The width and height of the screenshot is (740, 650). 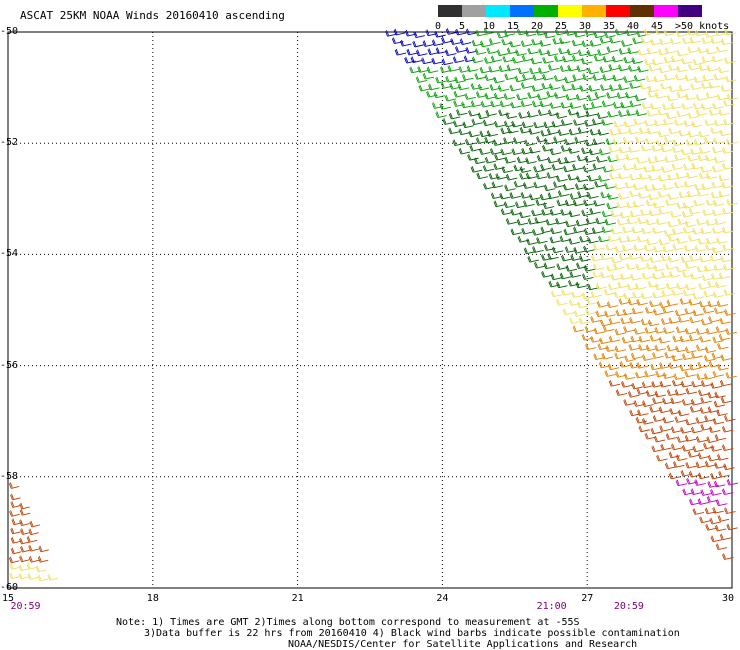 What do you see at coordinates (587, 598) in the screenshot?
I see `x-tick-label: 27` at bounding box center [587, 598].